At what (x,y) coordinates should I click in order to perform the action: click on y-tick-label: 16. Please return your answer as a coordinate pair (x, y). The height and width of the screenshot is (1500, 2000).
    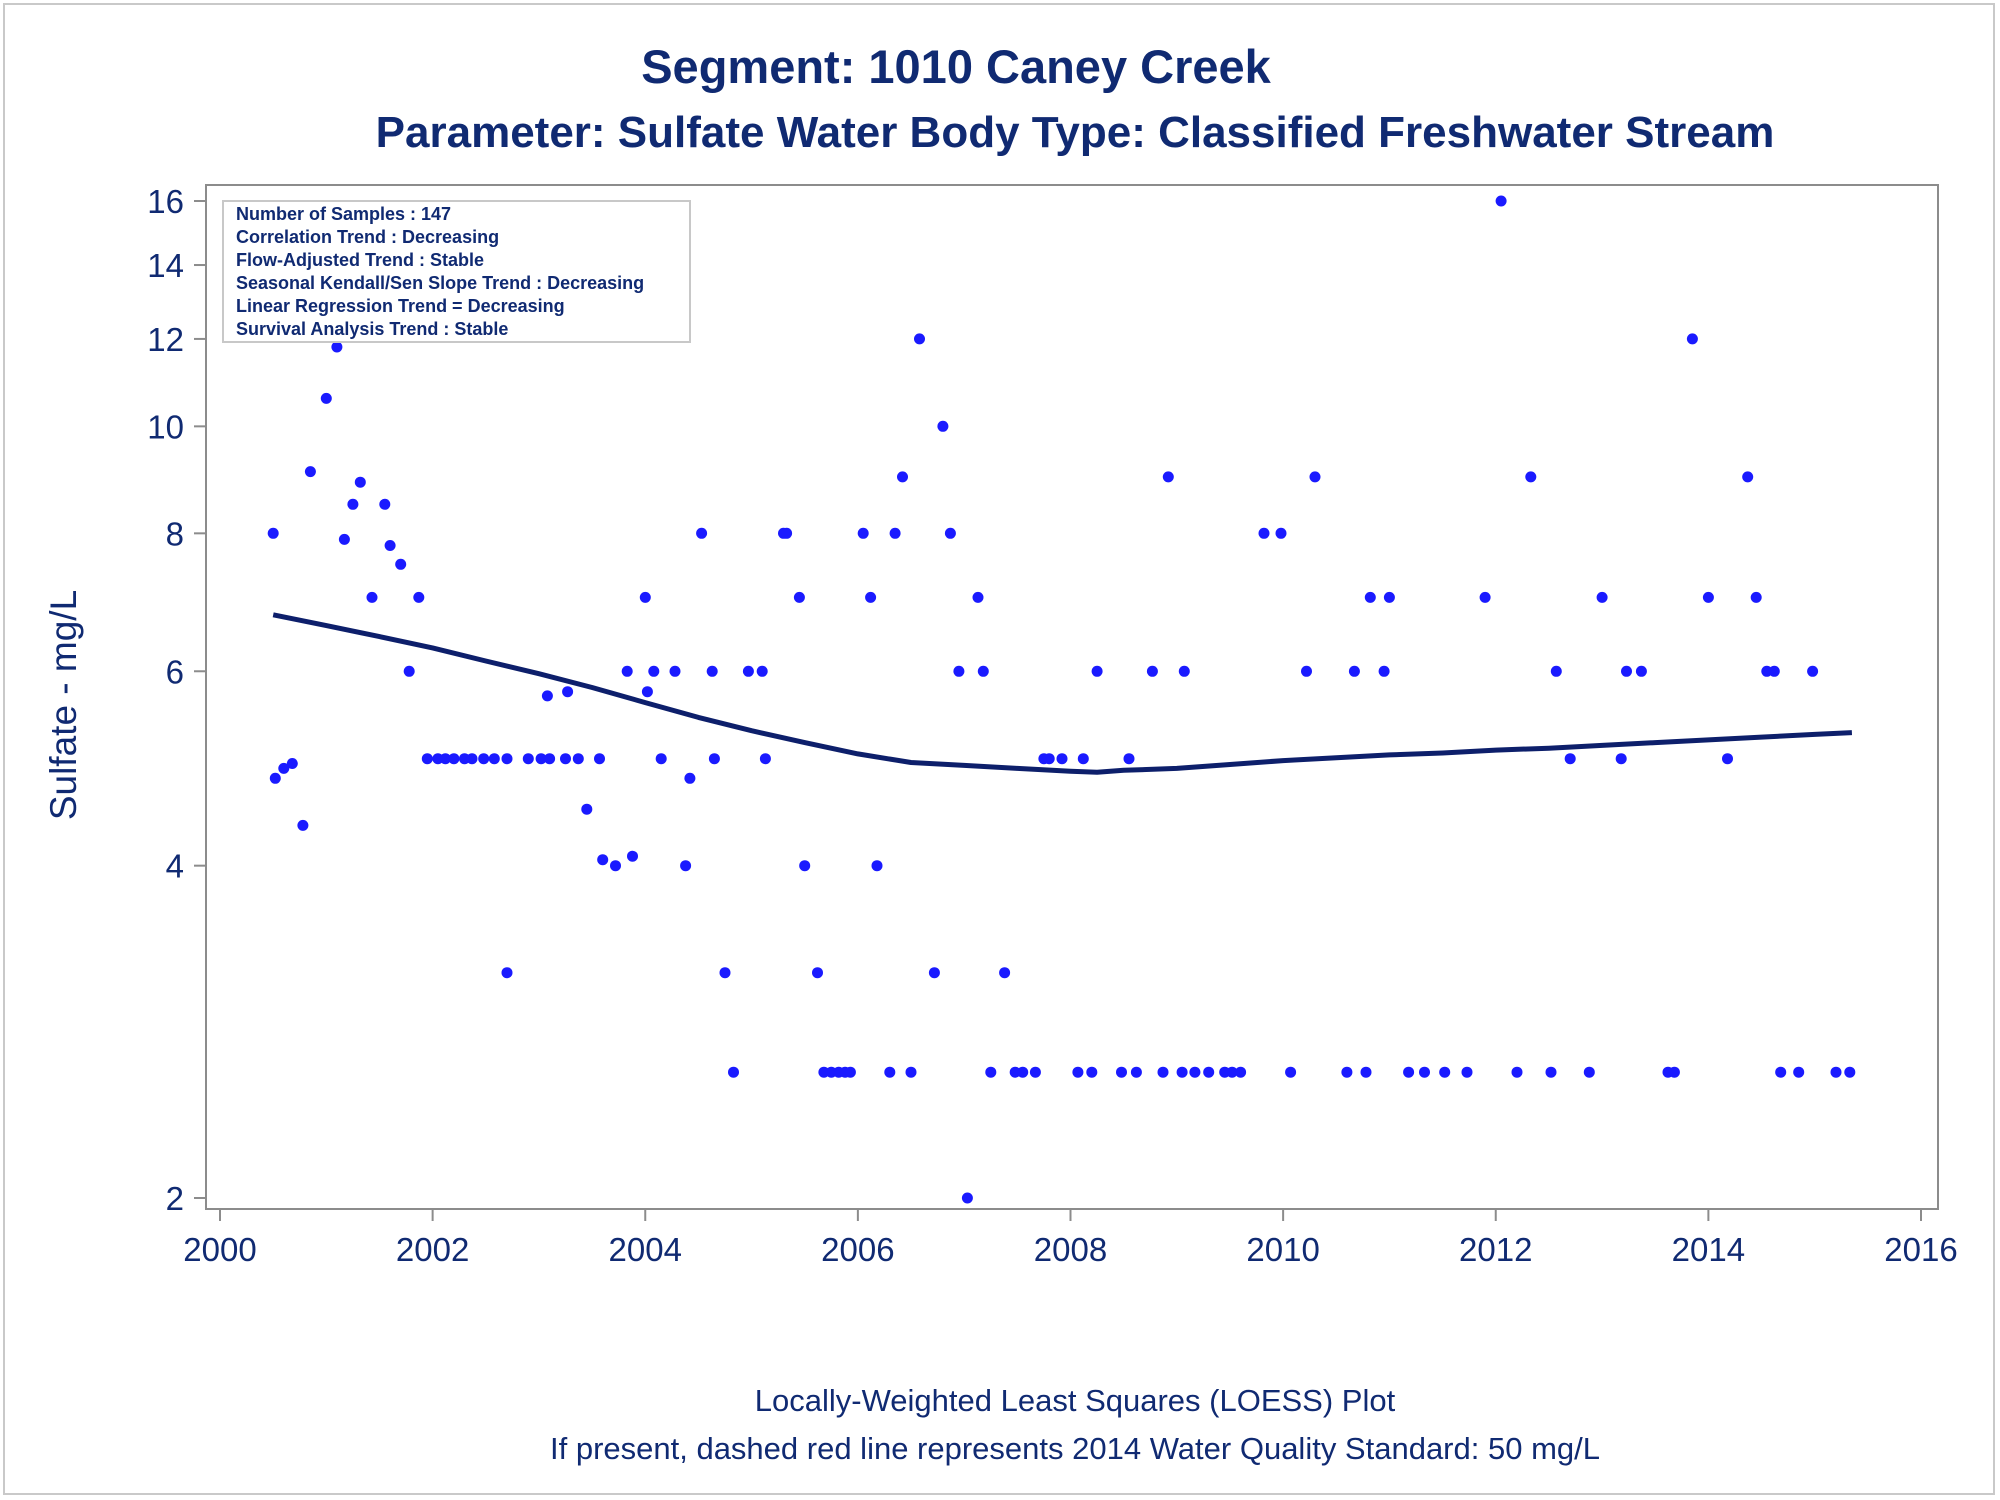
    Looking at the image, I should click on (165, 201).